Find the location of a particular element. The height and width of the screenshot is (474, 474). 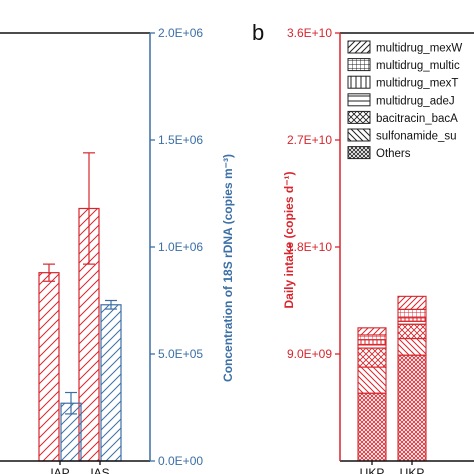

panel-b-bars is located at coordinates (392, 378).